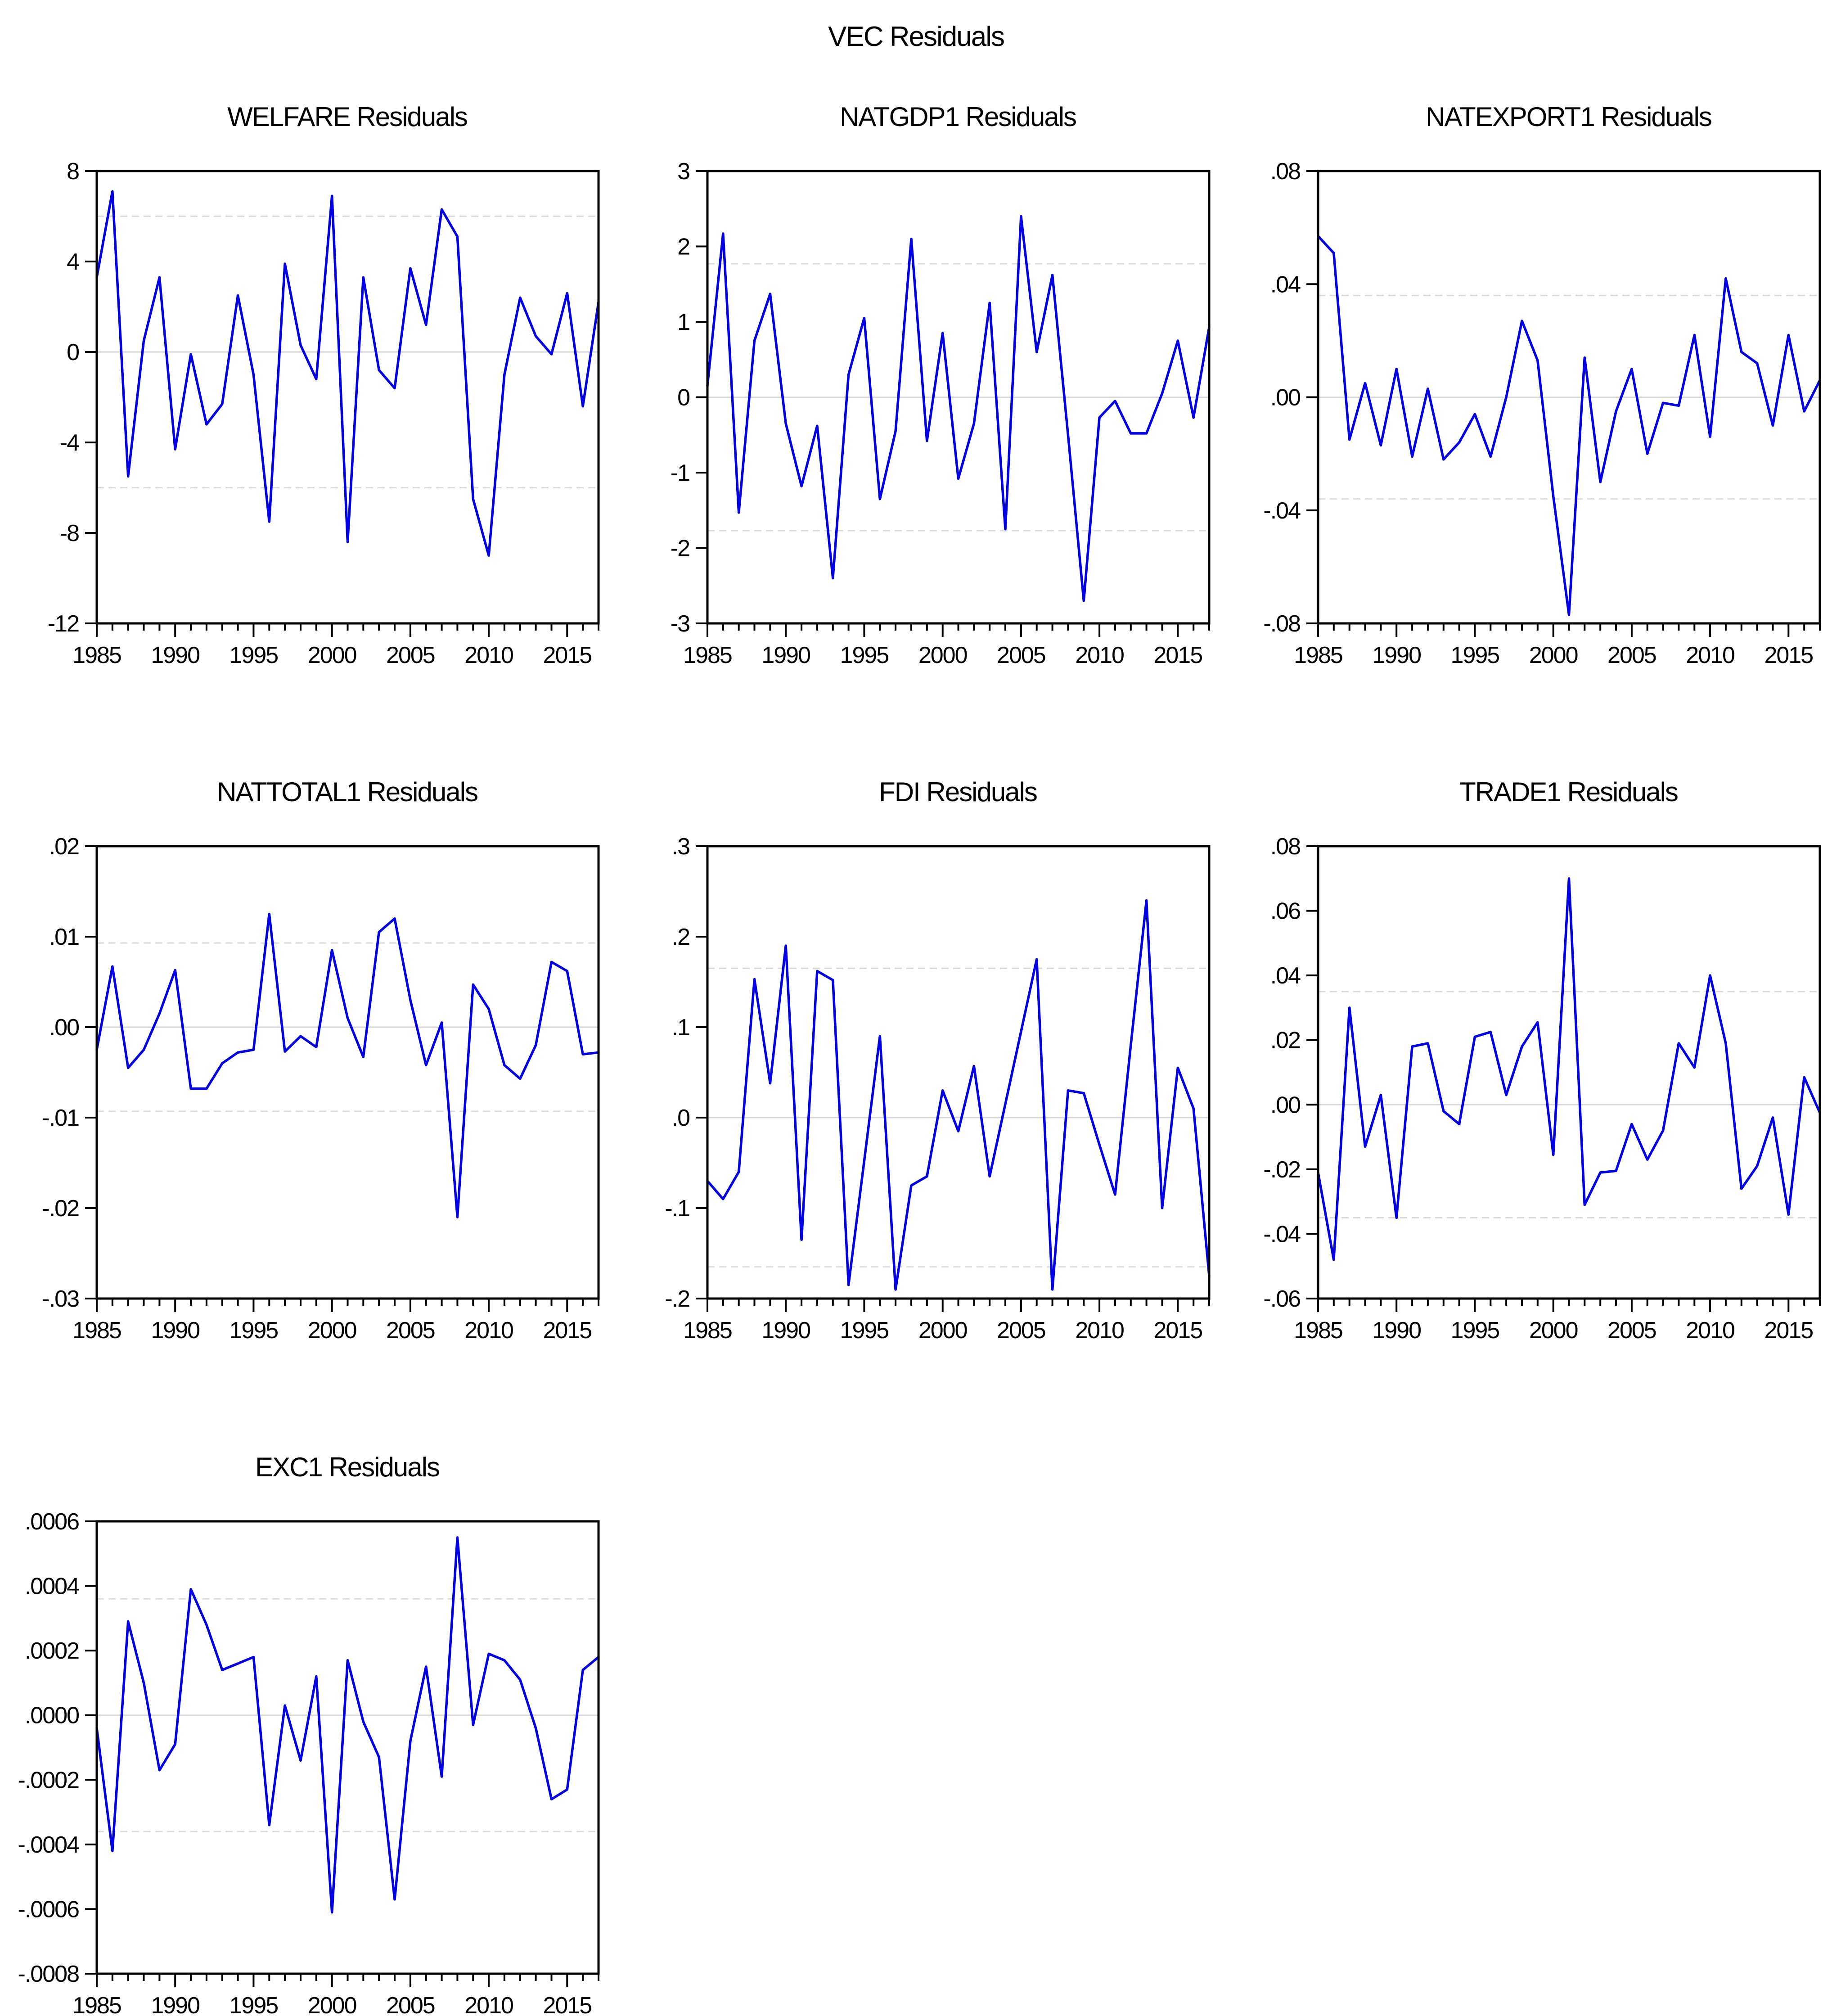  Describe the element at coordinates (1569, 117) in the screenshot. I see `panel-title: NATEXPORT1 Residuals` at that location.